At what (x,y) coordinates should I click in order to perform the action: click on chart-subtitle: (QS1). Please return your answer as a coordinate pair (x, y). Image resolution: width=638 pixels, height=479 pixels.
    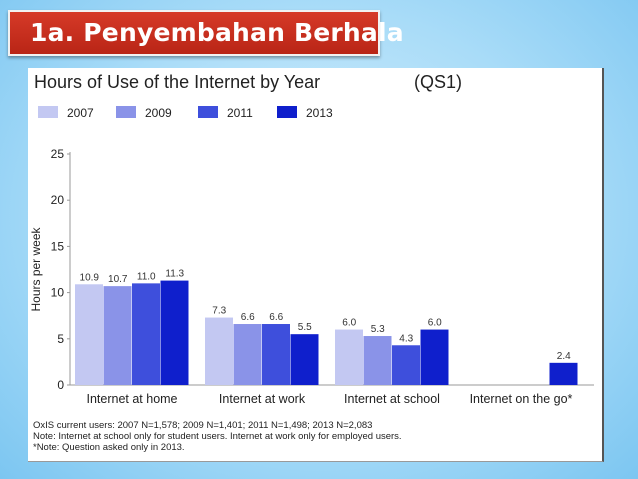
    Looking at the image, I should click on (438, 82).